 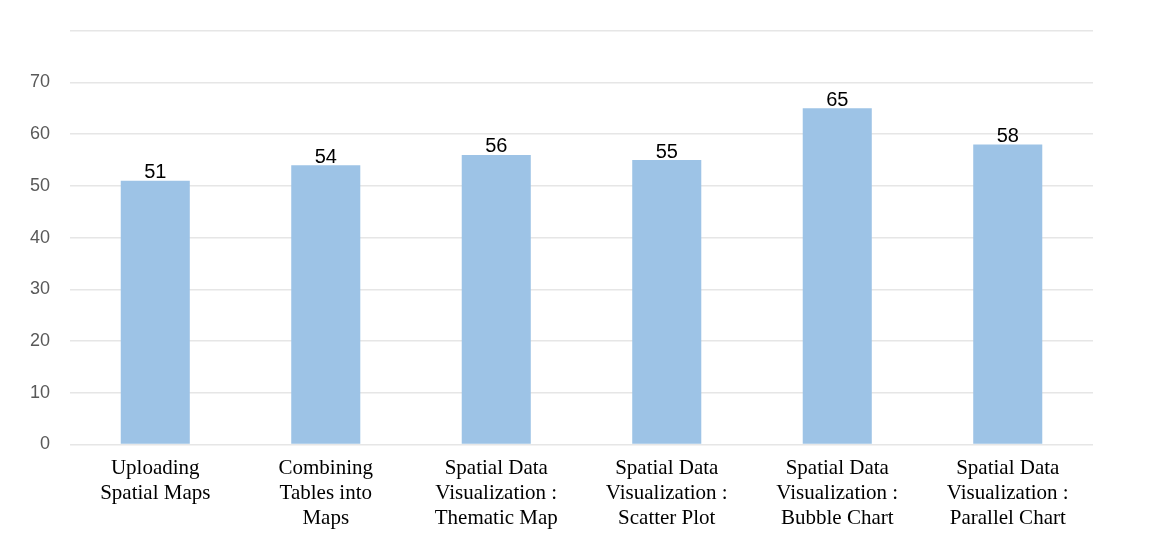 What do you see at coordinates (40, 236) in the screenshot?
I see `y-tick-label: 40` at bounding box center [40, 236].